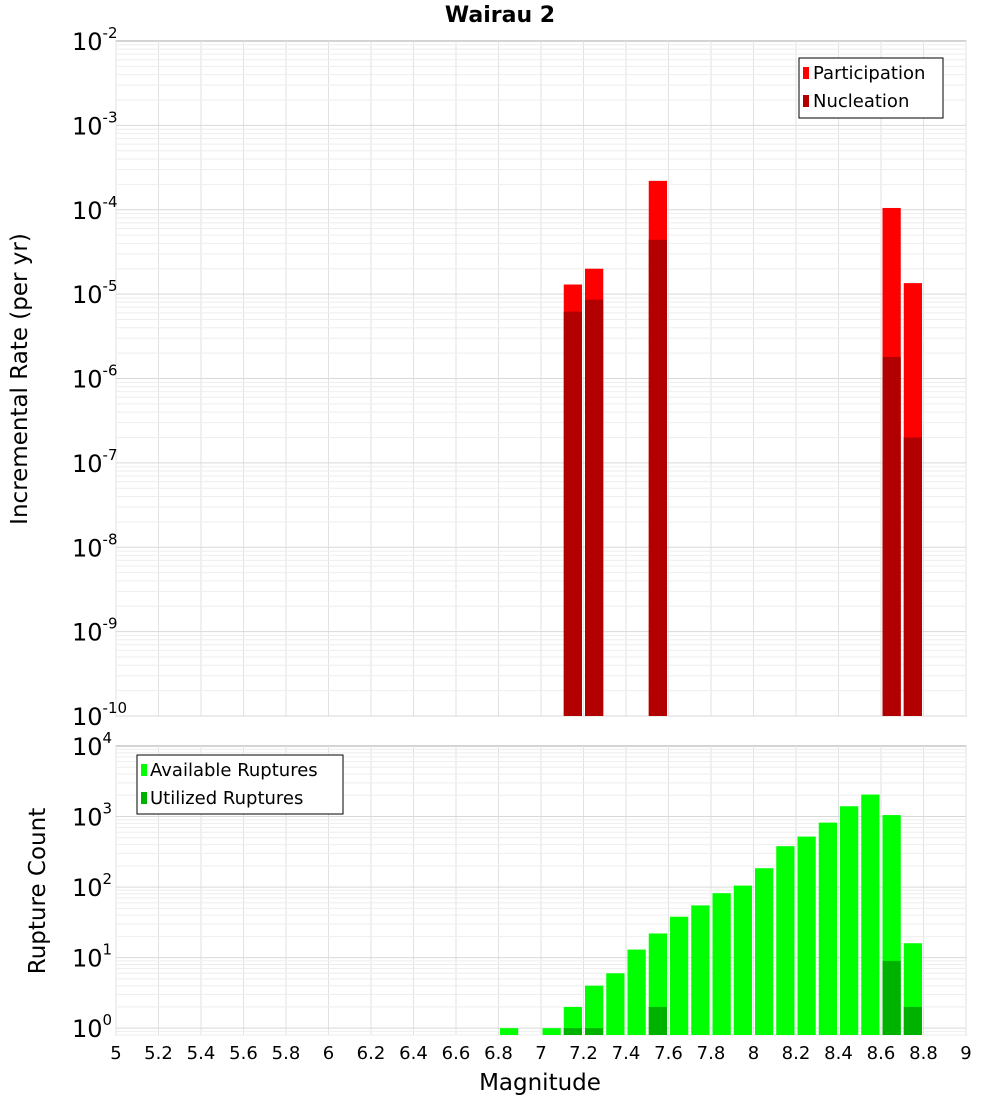 This screenshot has height=1100, width=1000. What do you see at coordinates (540, 1083) in the screenshot?
I see `x-axis-label: Magnitude` at bounding box center [540, 1083].